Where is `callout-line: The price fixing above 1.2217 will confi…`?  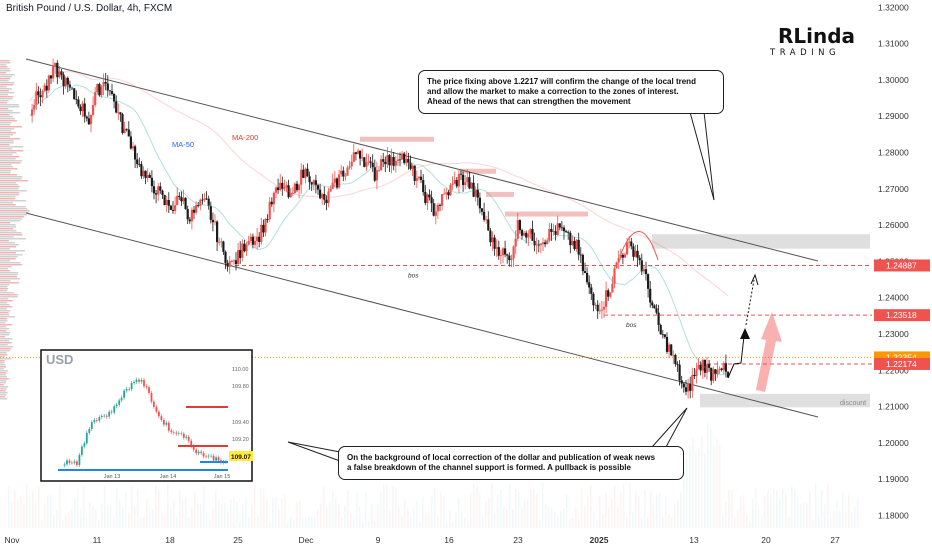
callout-line: The price fixing above 1.2217 will confi… is located at coordinates (561, 81).